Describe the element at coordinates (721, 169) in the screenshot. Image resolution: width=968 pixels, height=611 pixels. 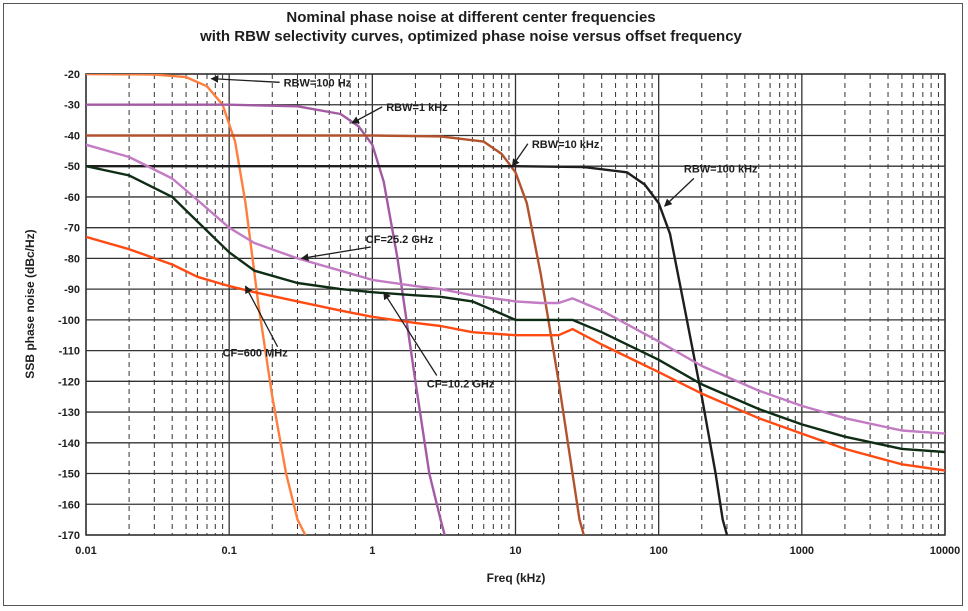
I see `annotation-label-4: RBW=100 kHz` at that location.